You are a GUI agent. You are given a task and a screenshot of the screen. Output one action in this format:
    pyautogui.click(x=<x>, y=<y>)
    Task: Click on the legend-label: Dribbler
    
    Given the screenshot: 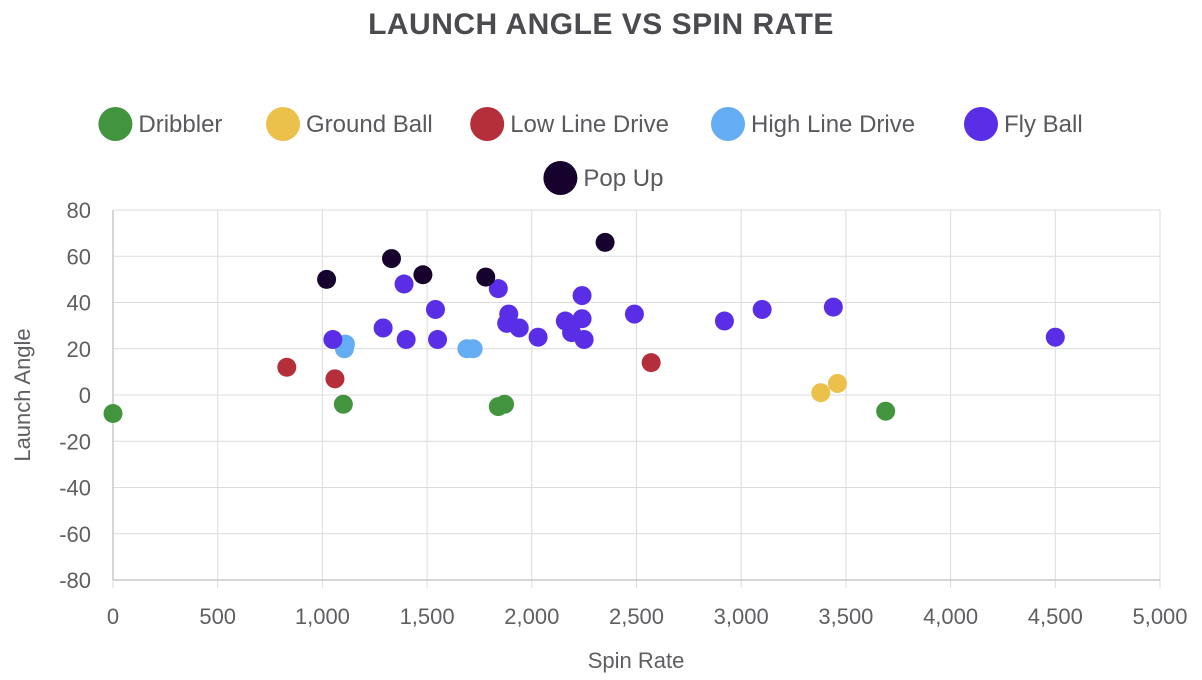 What is the action you would take?
    pyautogui.click(x=180, y=124)
    